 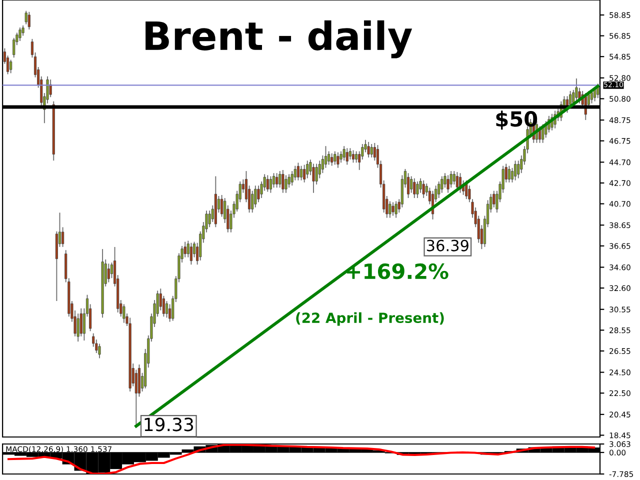 I want to click on annotation: 36.39, so click(x=447, y=246).